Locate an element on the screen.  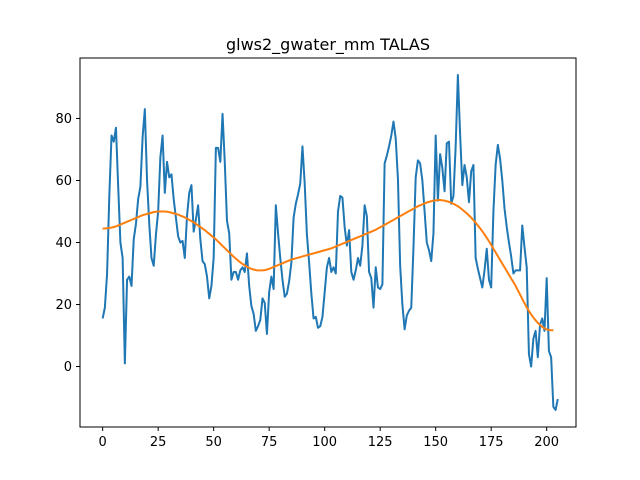
x-axis: 0 25 50 75 100 125 150 175 200 is located at coordinates (329, 438).